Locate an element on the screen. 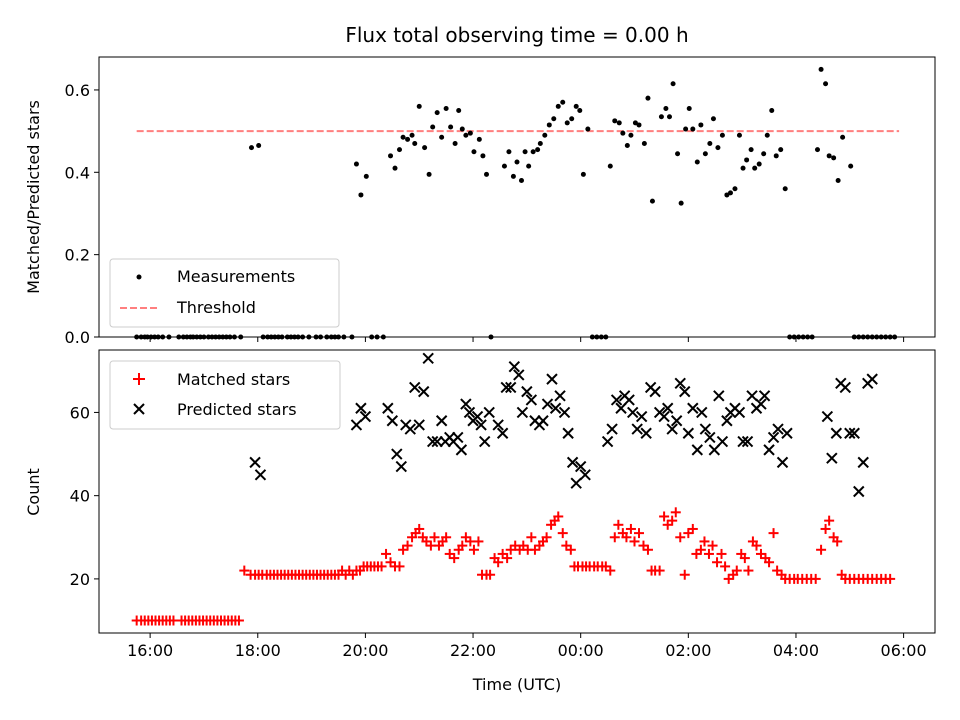 The width and height of the screenshot is (960, 720). y-tick-label: 0.4 is located at coordinates (77, 172).